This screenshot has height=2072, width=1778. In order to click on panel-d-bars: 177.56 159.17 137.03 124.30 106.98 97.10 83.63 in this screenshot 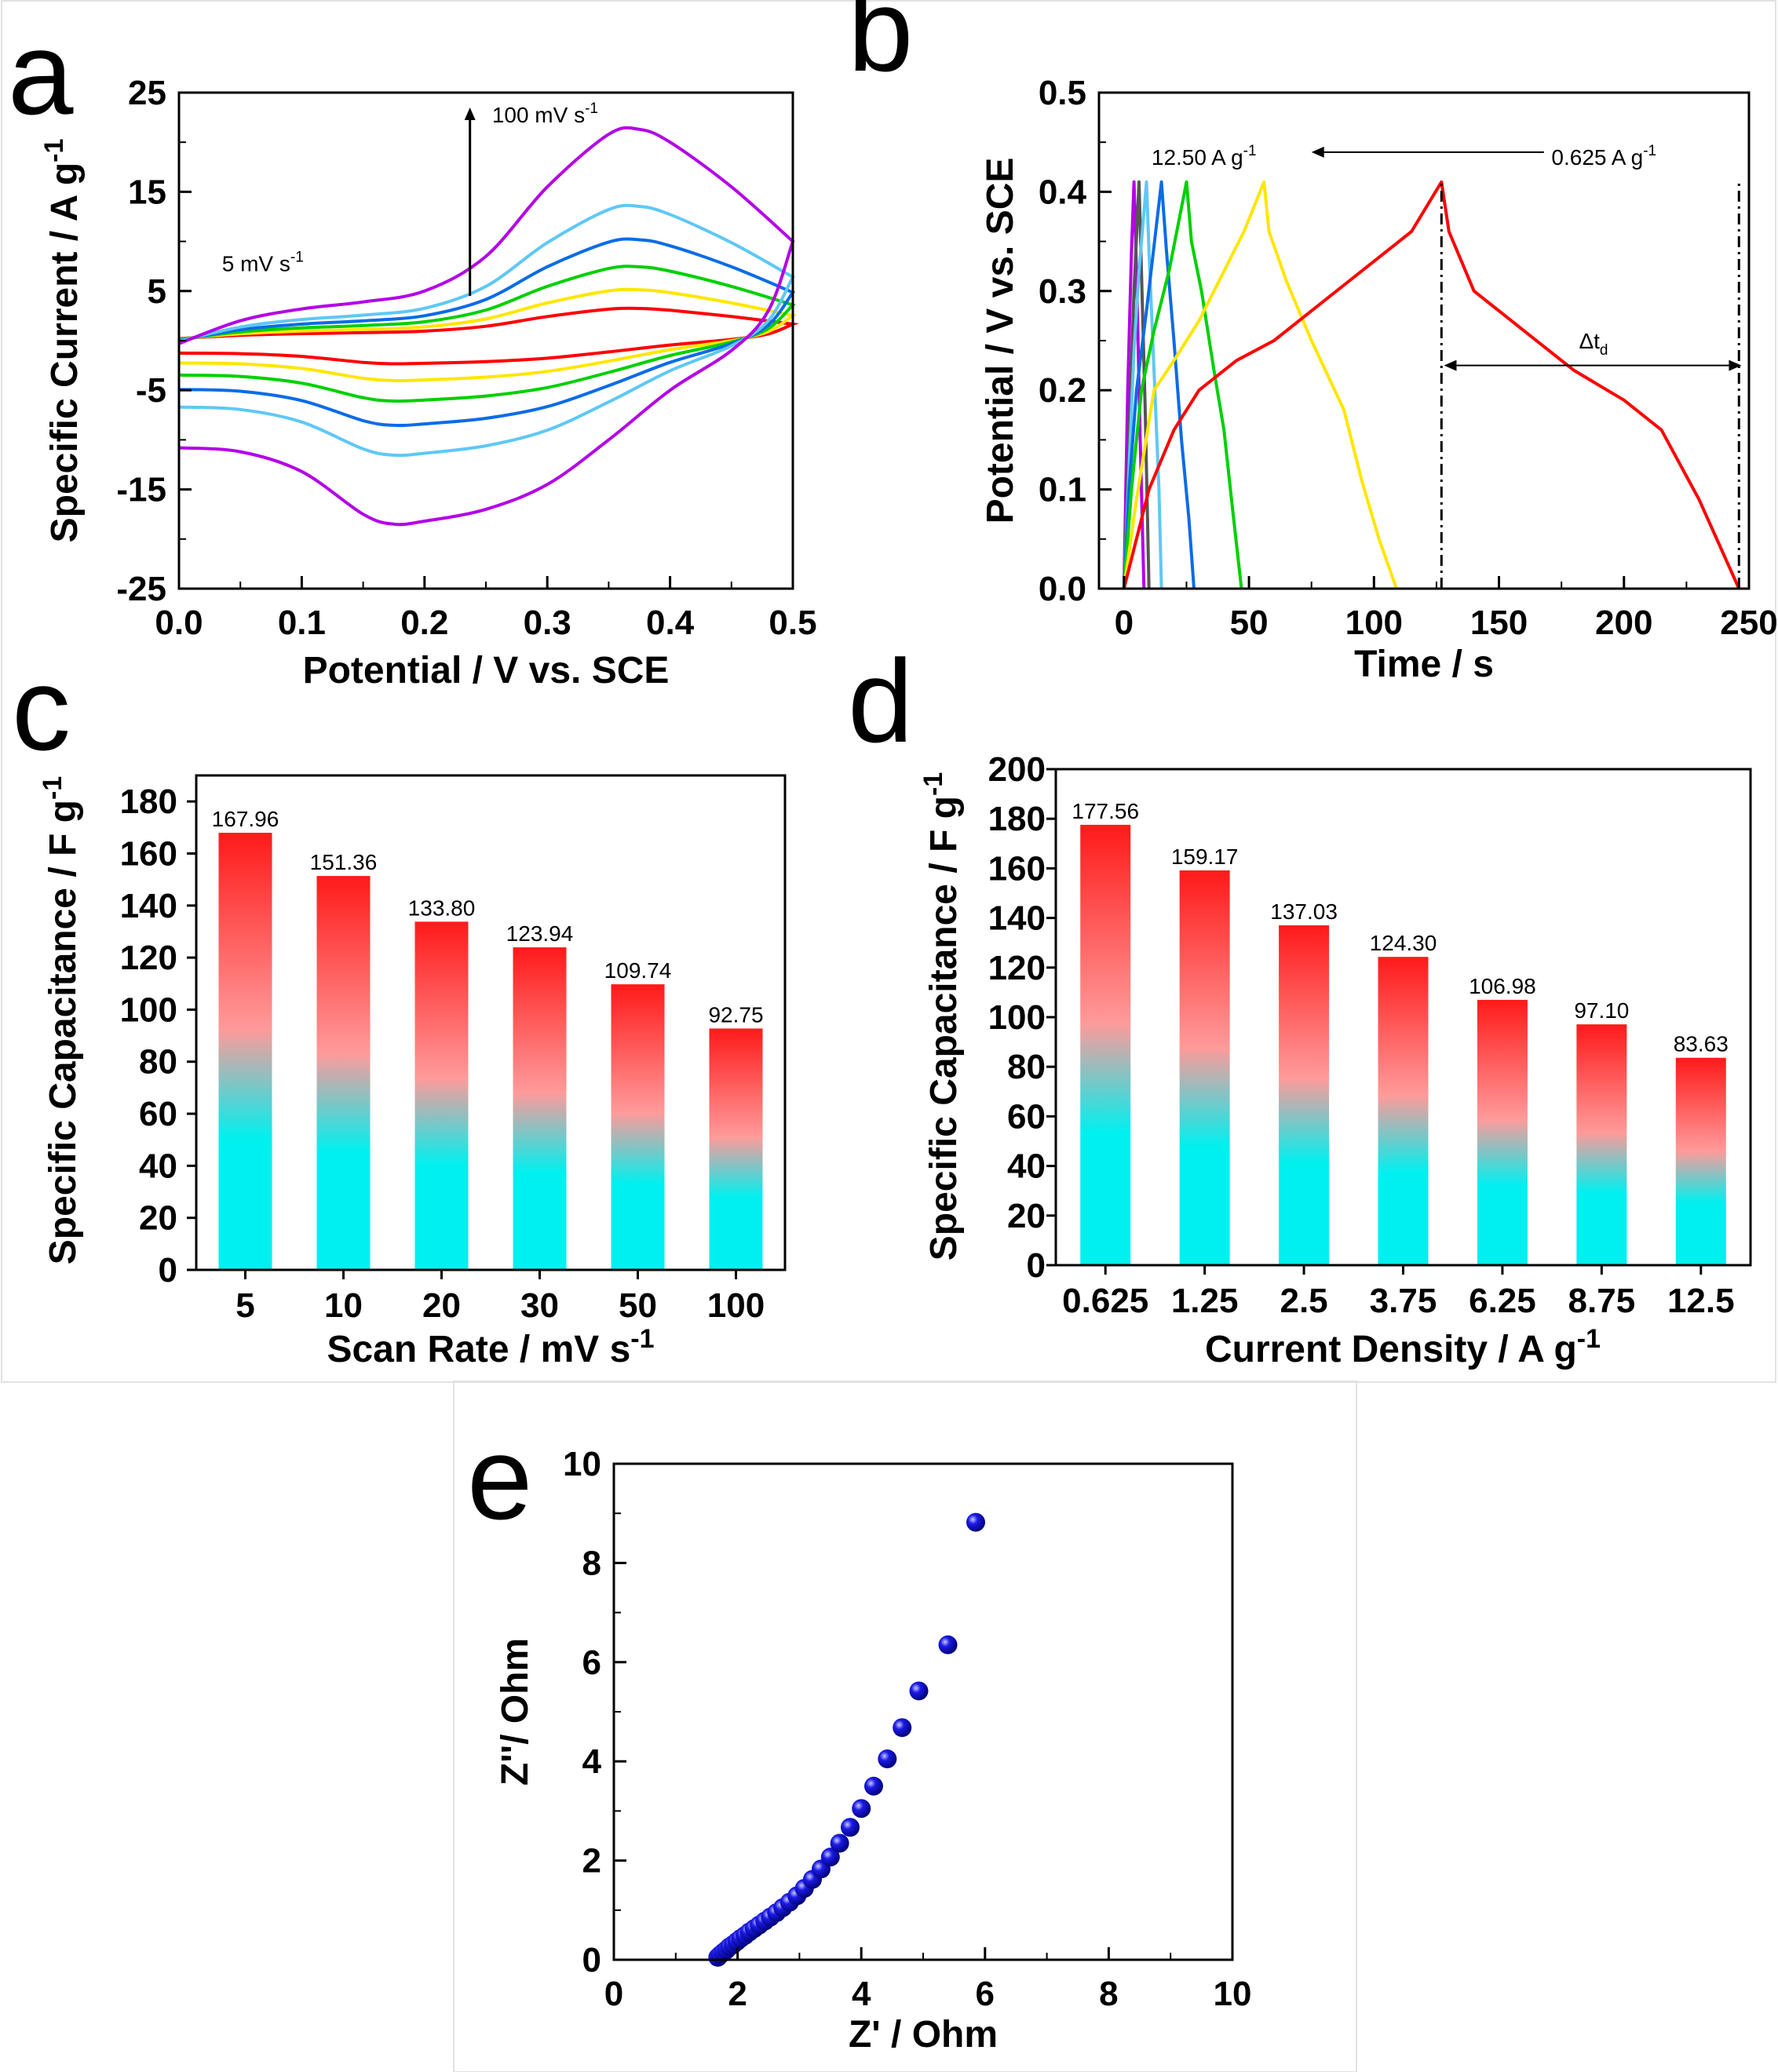, I will do `click(1400, 1032)`.